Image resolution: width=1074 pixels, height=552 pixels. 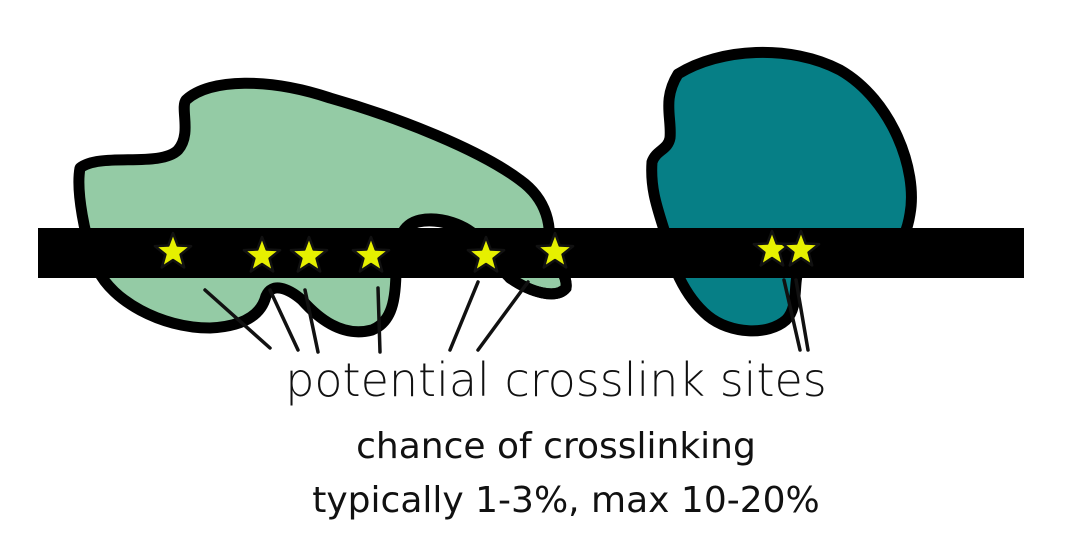 I want to click on protein-loop-over-strand, so click(x=438, y=243).